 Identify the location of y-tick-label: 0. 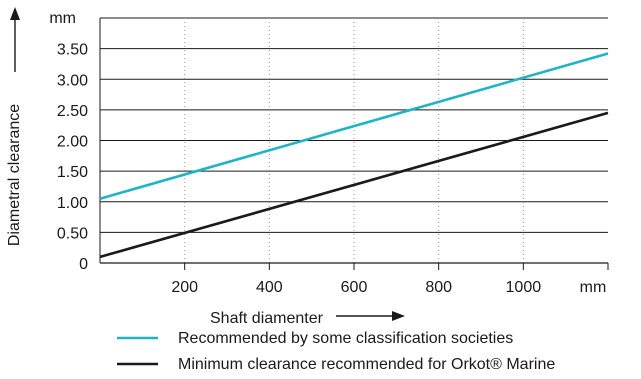
(83, 264).